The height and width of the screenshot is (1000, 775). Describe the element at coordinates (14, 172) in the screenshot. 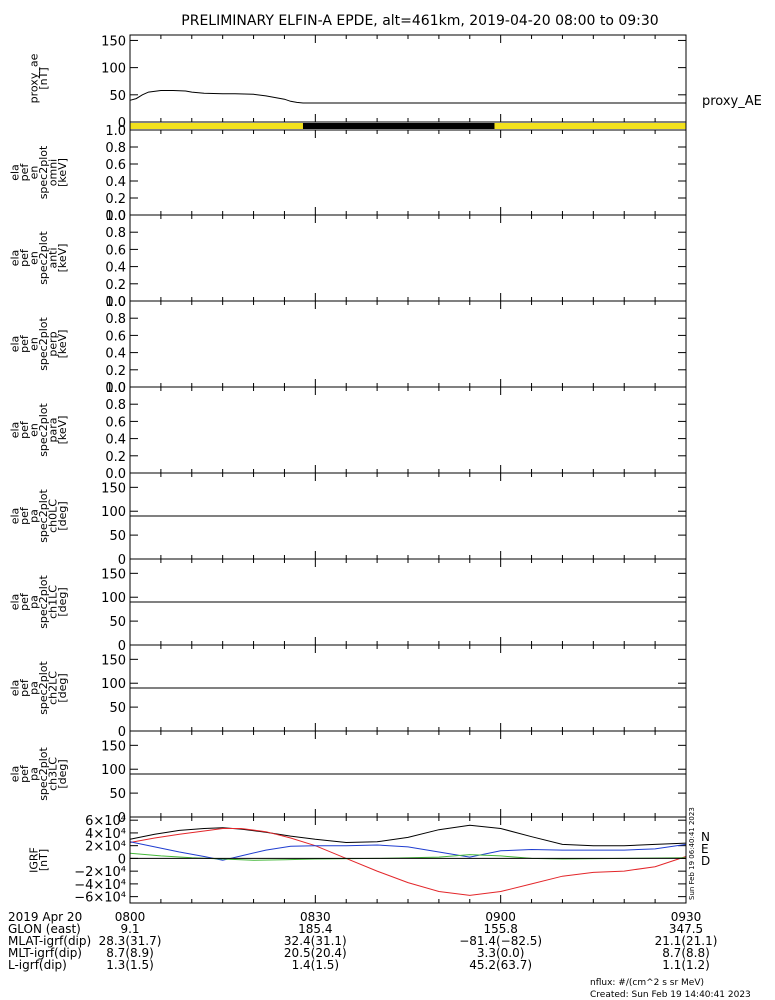

I see `spec-omni-ylabel: ela` at that location.